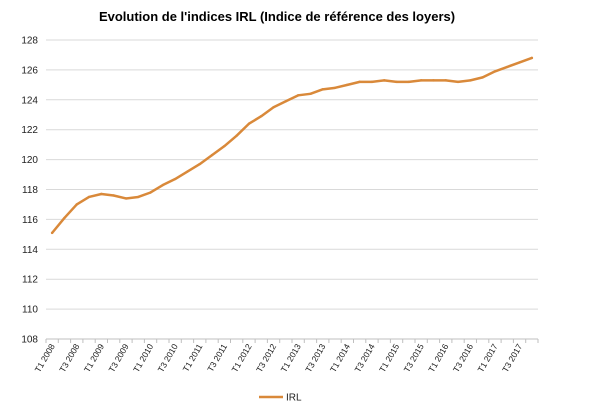  What do you see at coordinates (29, 160) in the screenshot?
I see `y-tick-label: 120` at bounding box center [29, 160].